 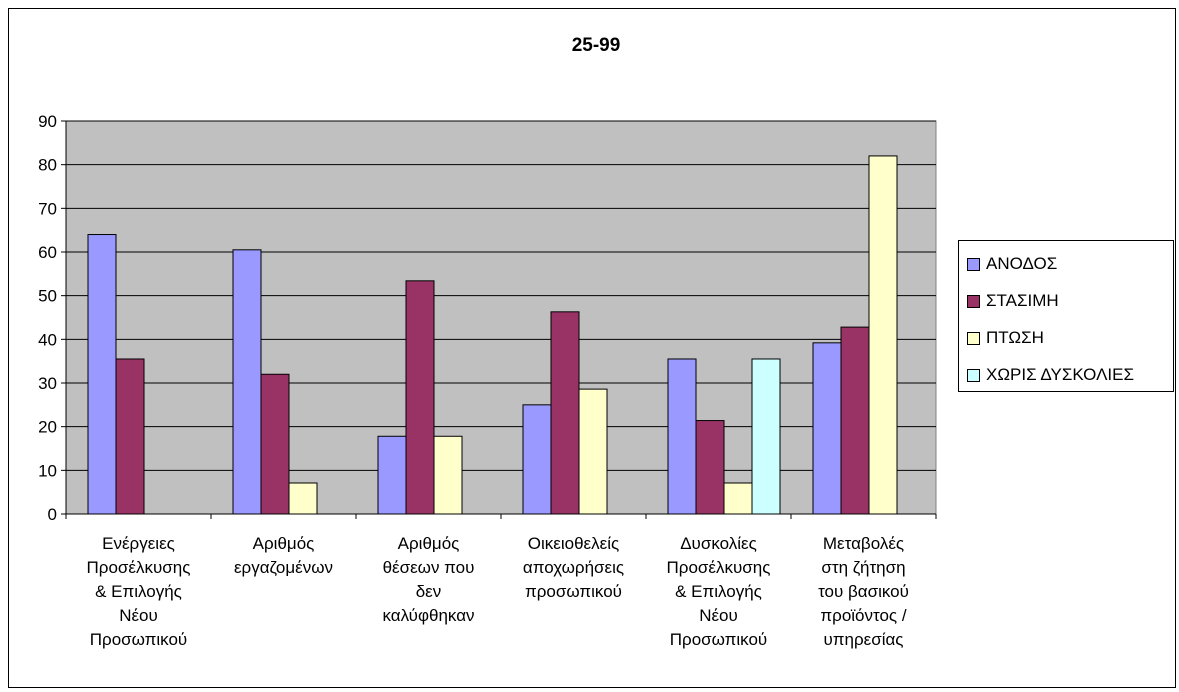 I want to click on legend-item: ΑΝΟΔΟΣ, so click(x=1012, y=264).